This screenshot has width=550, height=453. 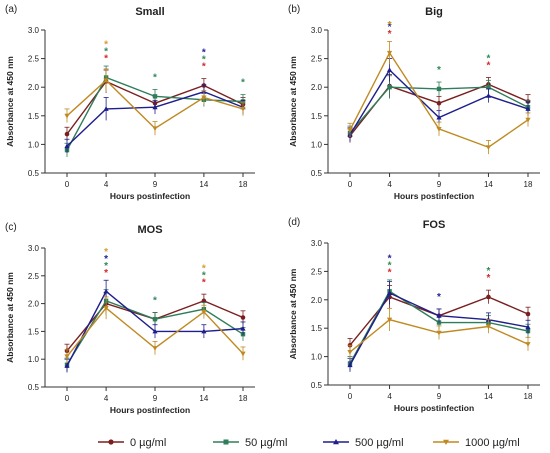 I want to click on legend-item-500: 500 µg/ml, so click(x=363, y=443).